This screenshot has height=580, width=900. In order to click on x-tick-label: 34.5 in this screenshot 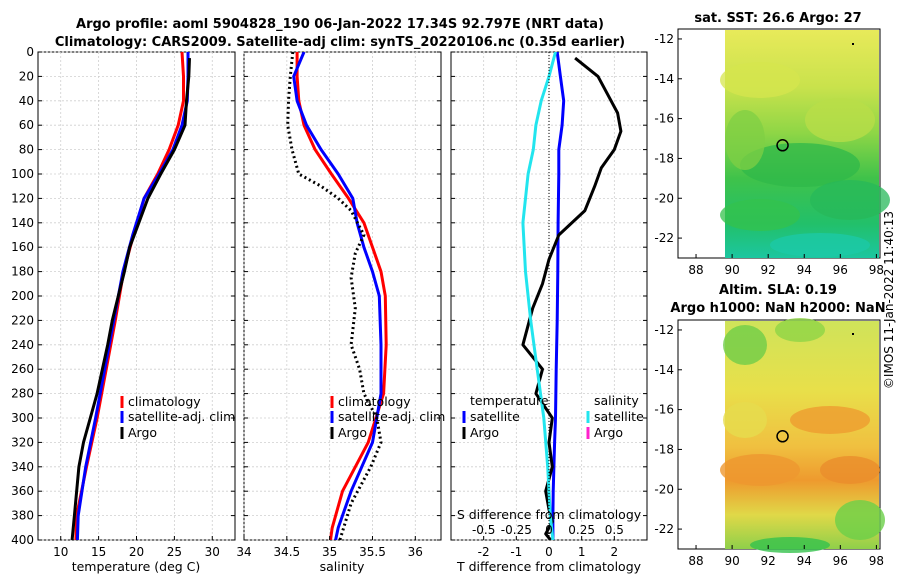, I will do `click(286, 552)`.